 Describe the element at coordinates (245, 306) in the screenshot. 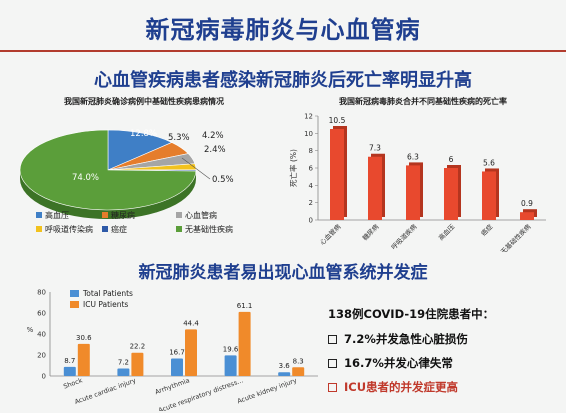

I see `complications-value-1-3: 61.1` at that location.